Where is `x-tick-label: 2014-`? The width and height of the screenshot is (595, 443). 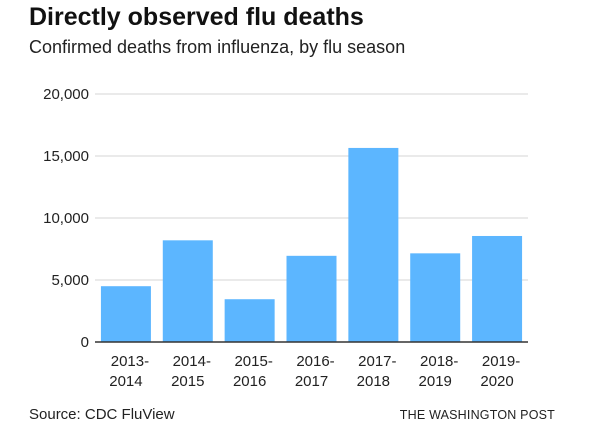
x-tick-label: 2014- is located at coordinates (192, 361).